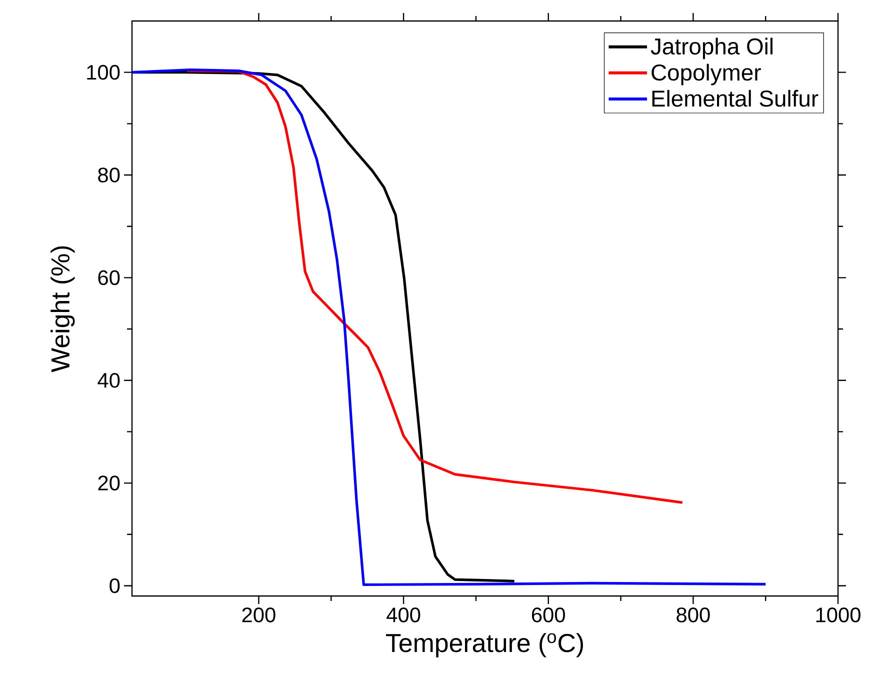  Describe the element at coordinates (62, 309) in the screenshot. I see `y-axis-title: Weight (%)` at that location.